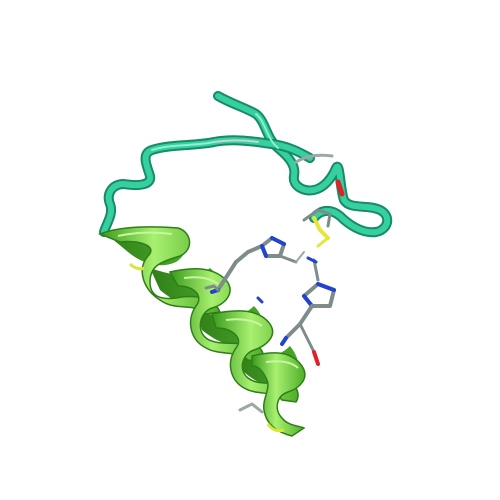 The width and height of the screenshot is (500, 500). I want to click on side-chain-sticks, so click(274, 296).